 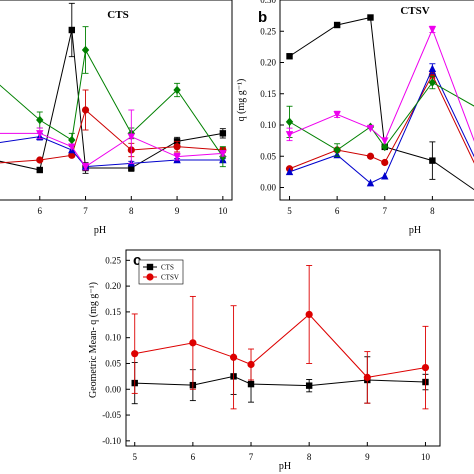 I want to click on series-group, so click(x=379, y=102).